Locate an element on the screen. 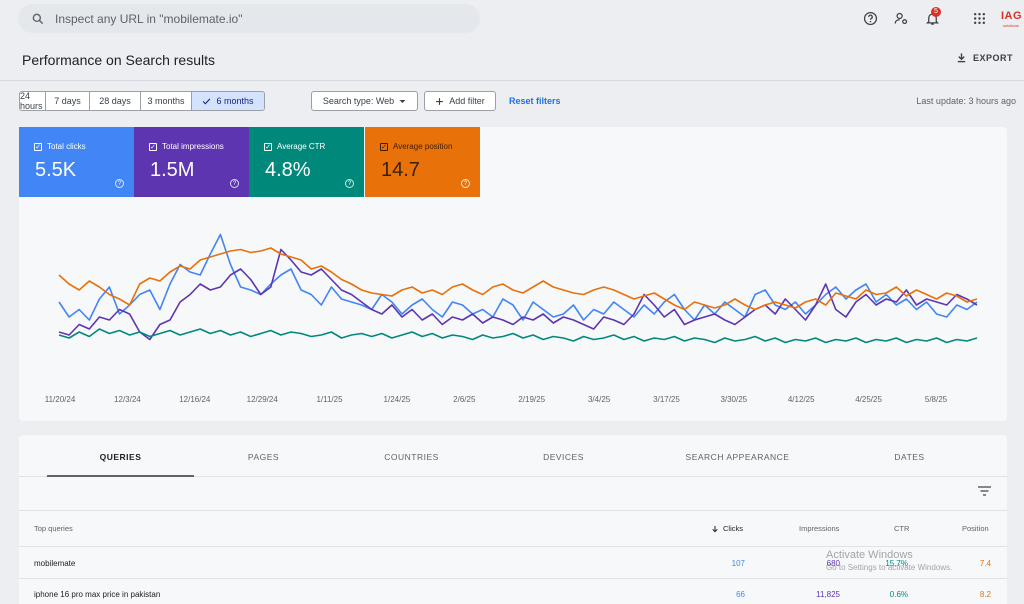 The height and width of the screenshot is (604, 1024). download-icon is located at coordinates (961, 58).